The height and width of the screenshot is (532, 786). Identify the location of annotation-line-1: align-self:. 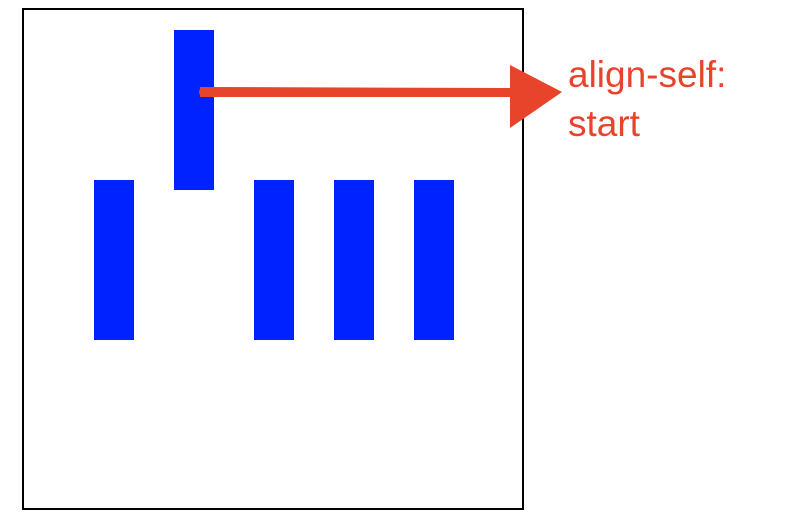
(647, 74).